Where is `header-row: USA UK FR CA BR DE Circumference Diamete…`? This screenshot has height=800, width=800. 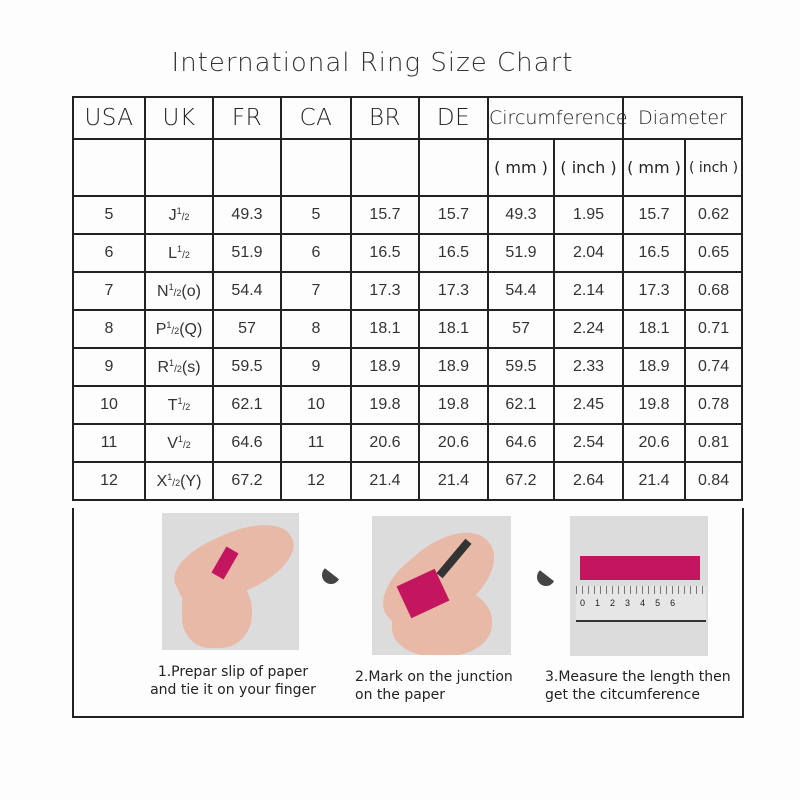
header-row: USA UK FR CA BR DE Circumference Diamete… is located at coordinates (408, 118).